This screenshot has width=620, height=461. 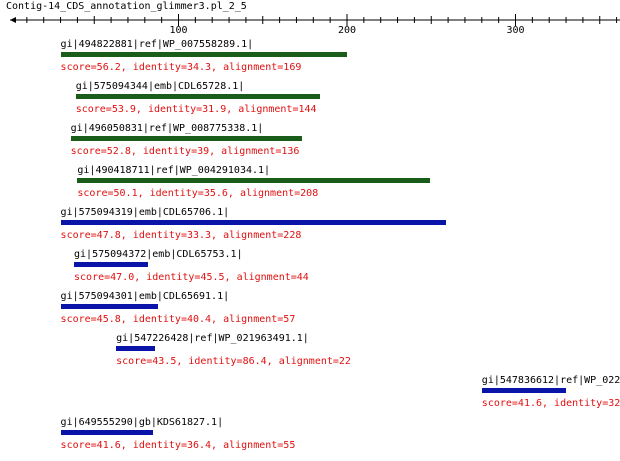 I want to click on track-title: Contig-14_CDS_annotation_glimmer3.pl_2_5, so click(x=126, y=6).